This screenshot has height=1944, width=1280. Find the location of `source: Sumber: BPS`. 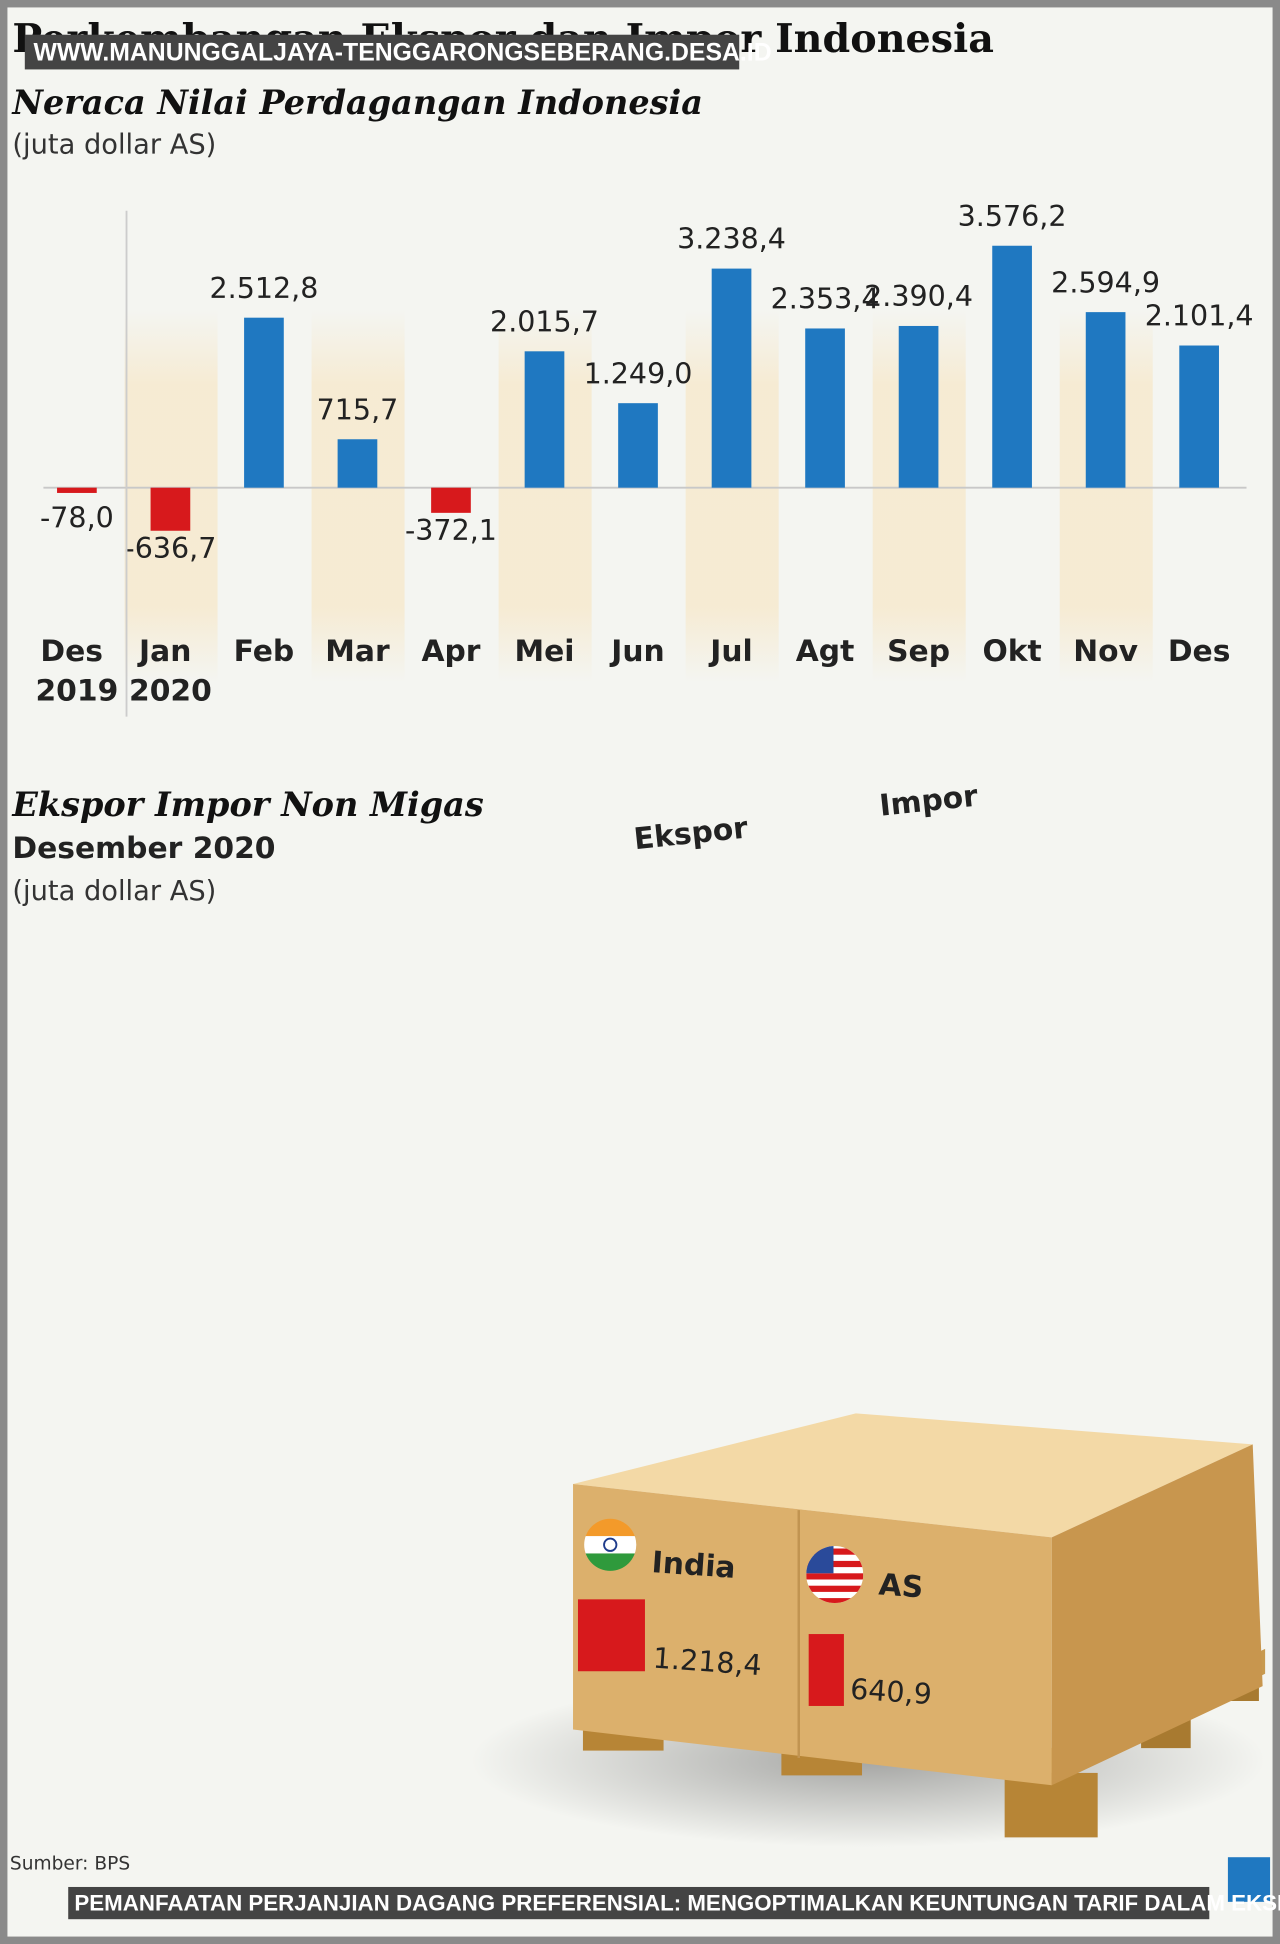

source: Sumber: BPS is located at coordinates (70, 1864).